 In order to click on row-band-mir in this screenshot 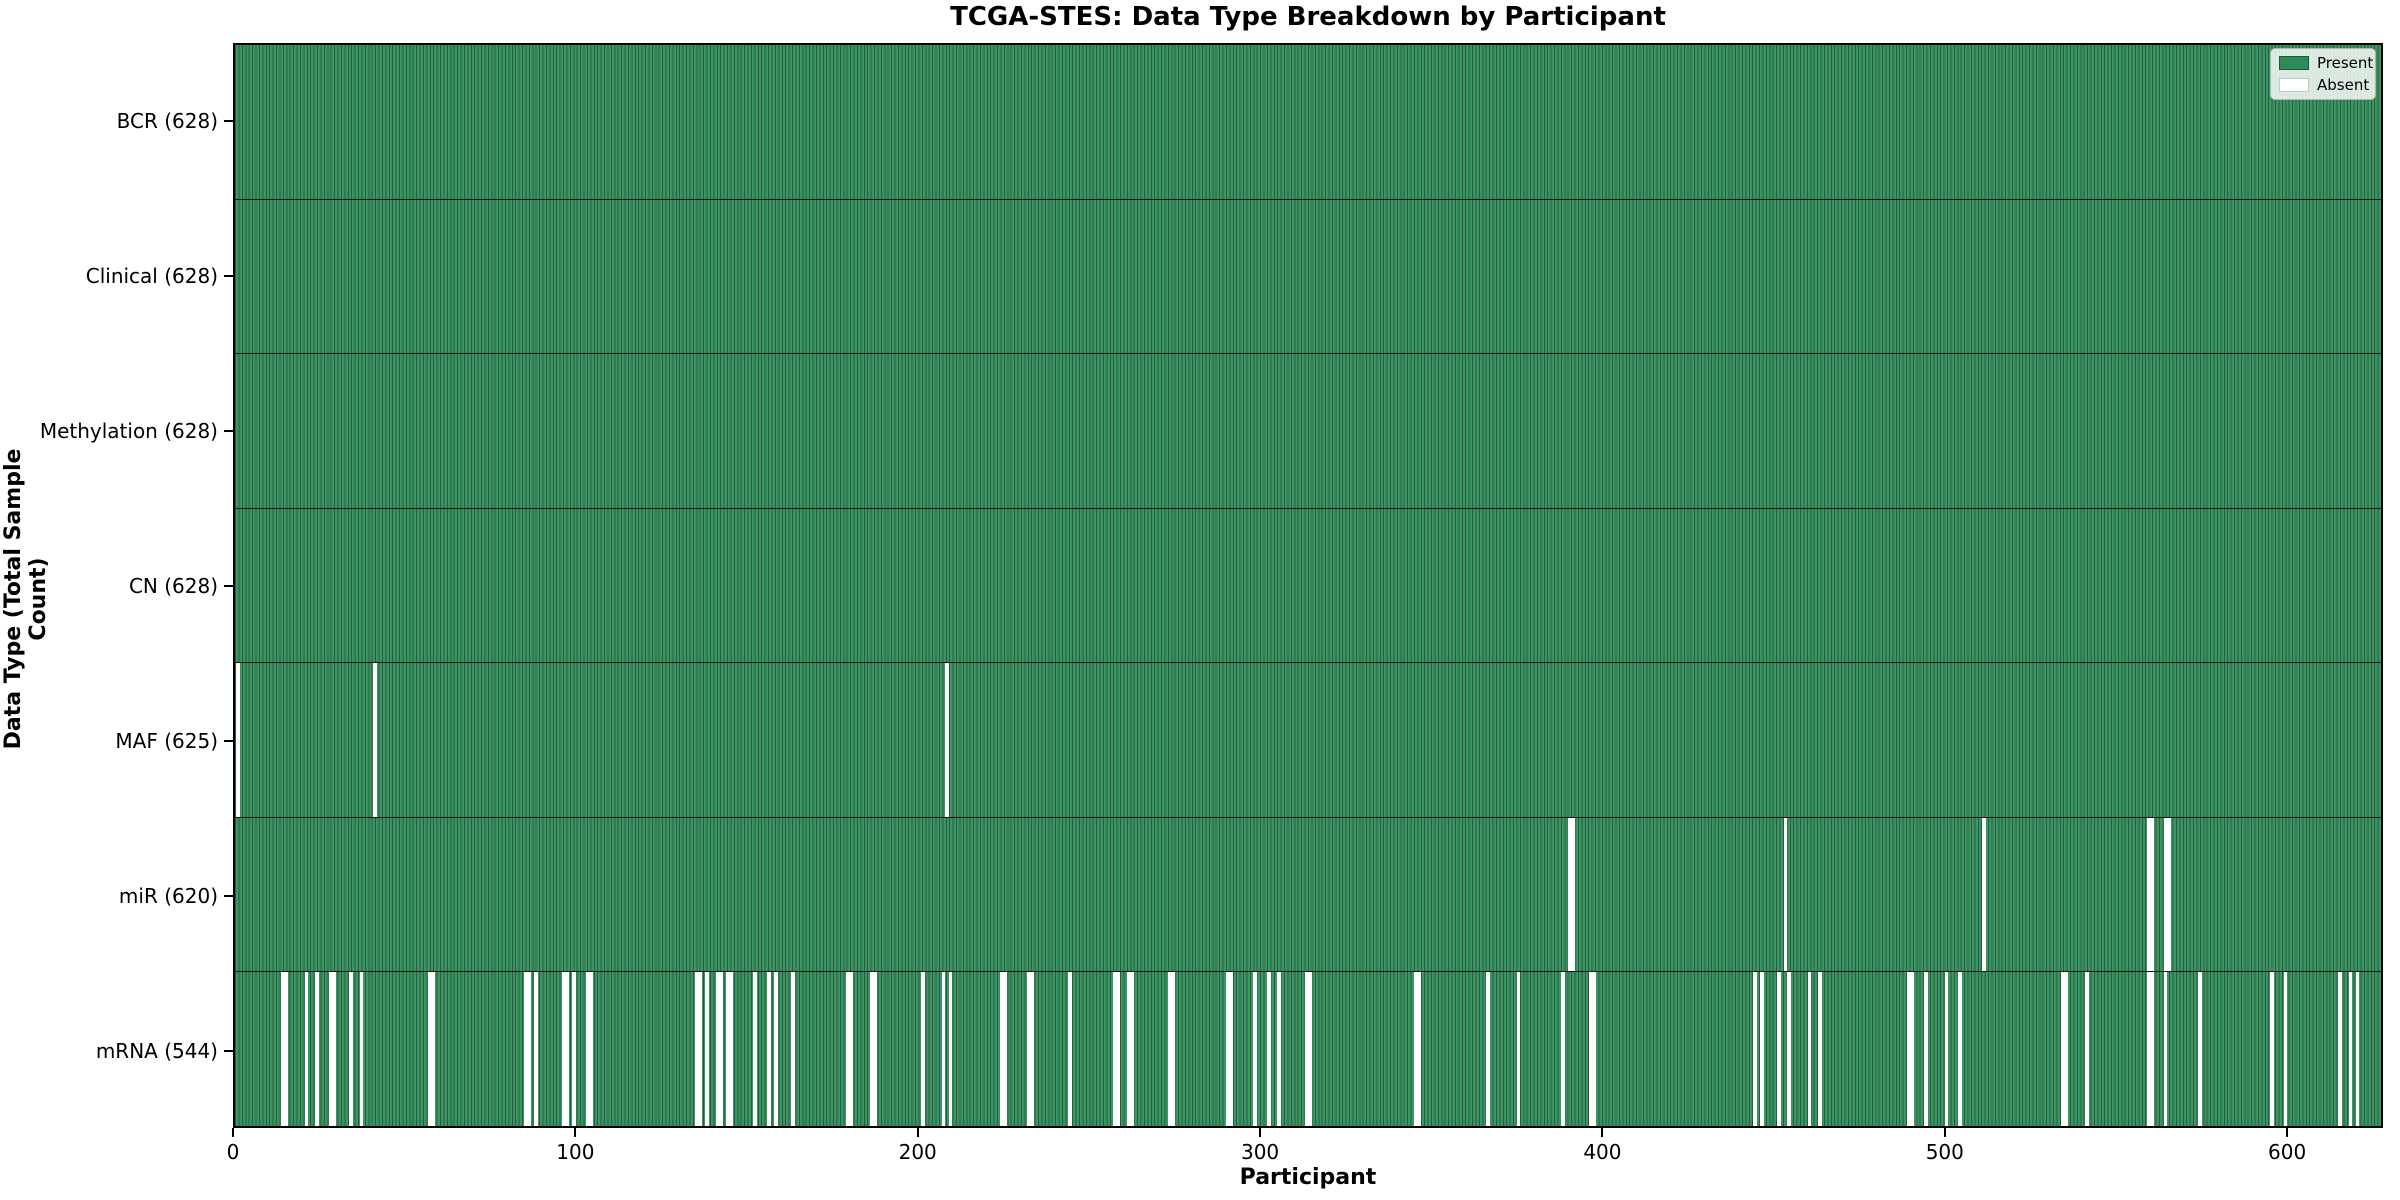, I will do `click(1308, 894)`.